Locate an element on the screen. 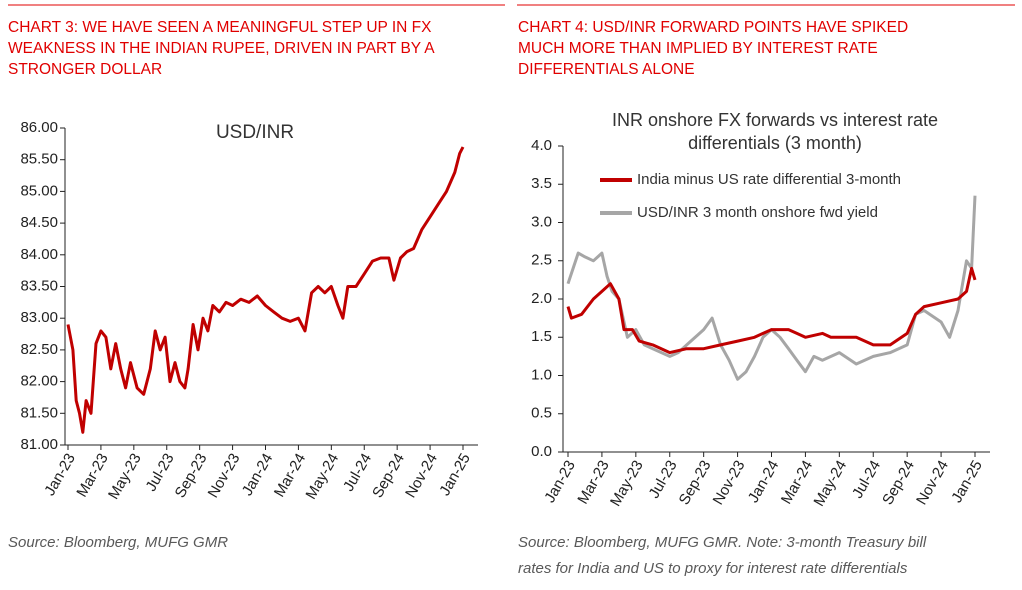  x-tick-label: Jan-23 is located at coordinates (560, 481).